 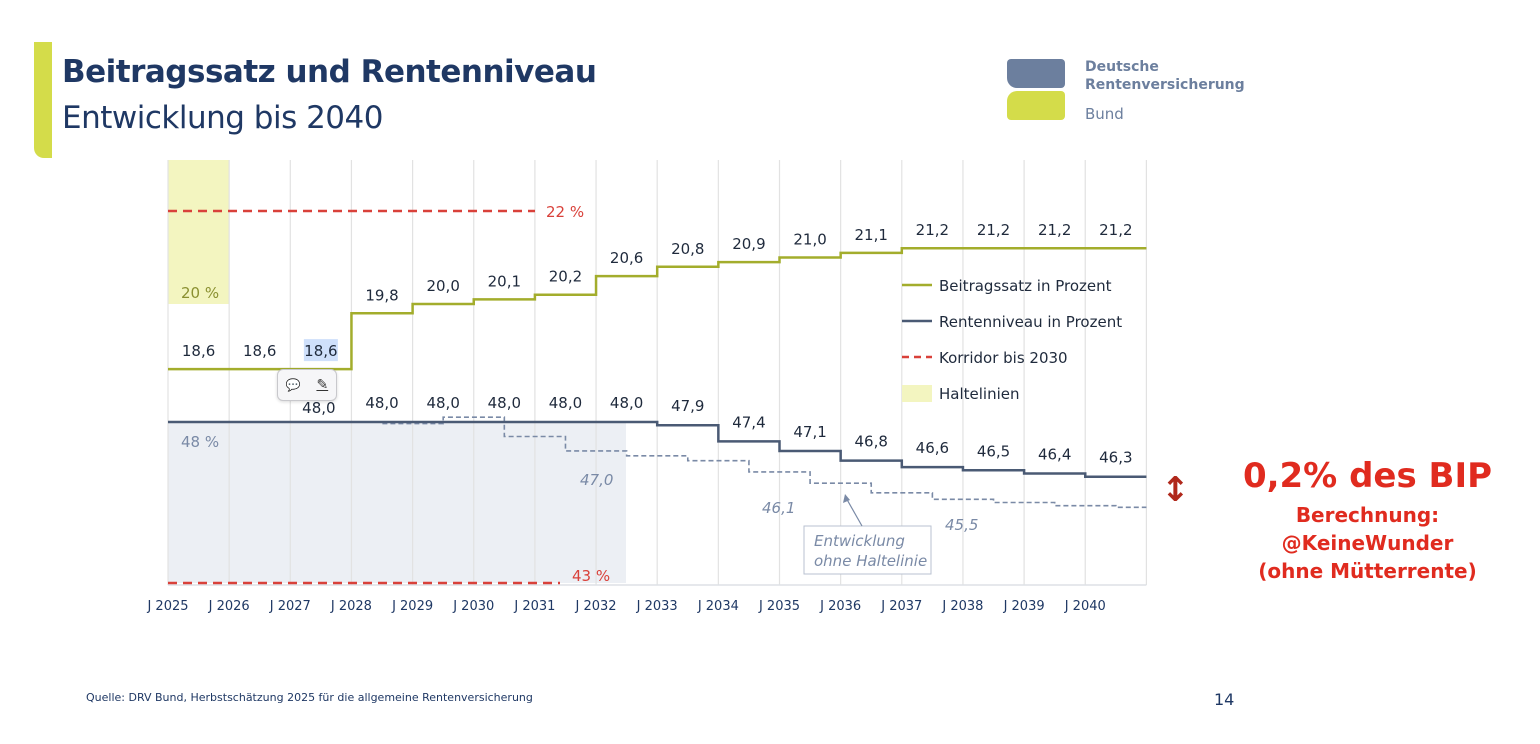 What do you see at coordinates (962, 606) in the screenshot?
I see `x-tick-label: J 2038` at bounding box center [962, 606].